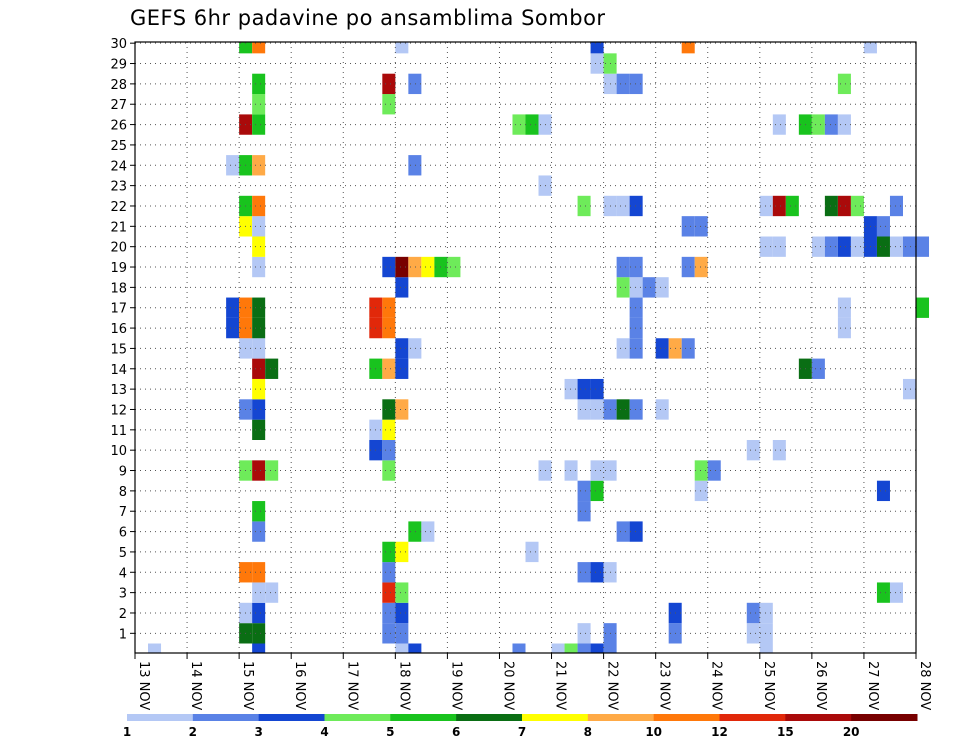 This screenshot has height=742, width=960. What do you see at coordinates (664, 685) in the screenshot?
I see `x-tick-label: 23 NOV` at bounding box center [664, 685].